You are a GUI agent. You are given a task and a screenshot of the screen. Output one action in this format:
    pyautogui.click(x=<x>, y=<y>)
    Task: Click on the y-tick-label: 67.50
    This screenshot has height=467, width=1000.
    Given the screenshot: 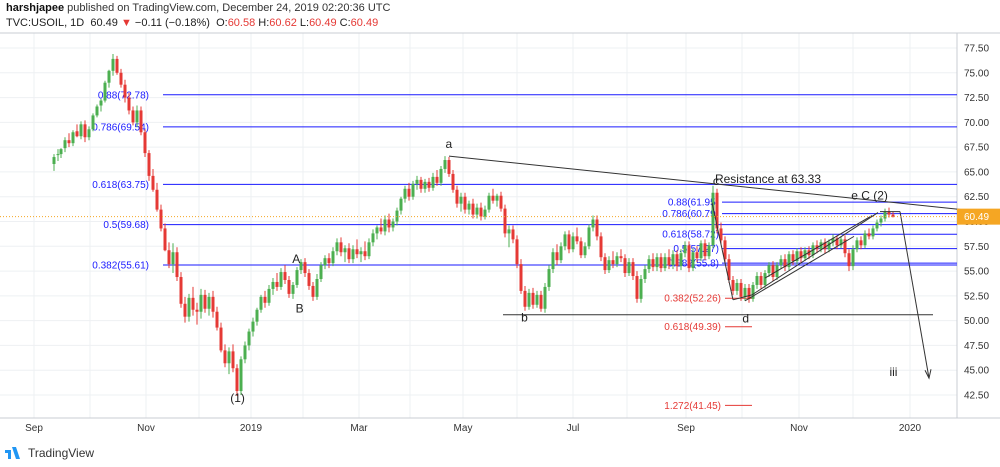 What is the action you would take?
    pyautogui.click(x=976, y=148)
    